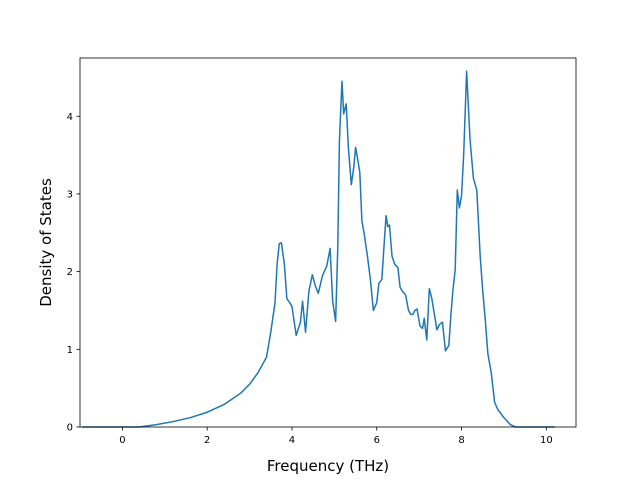 This screenshot has height=480, width=640. Describe the element at coordinates (70, 272) in the screenshot. I see `y-tick-label: 2` at that location.